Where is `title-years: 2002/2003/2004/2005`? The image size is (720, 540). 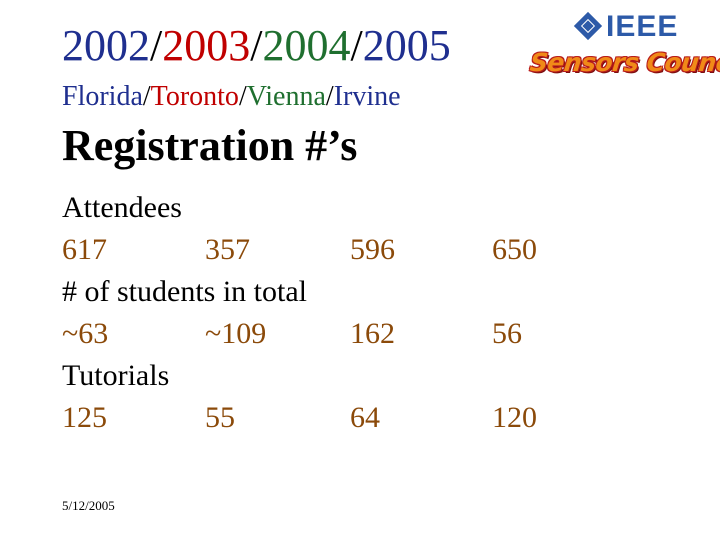 title-years: 2002/2003/2004/2005 is located at coordinates (256, 46).